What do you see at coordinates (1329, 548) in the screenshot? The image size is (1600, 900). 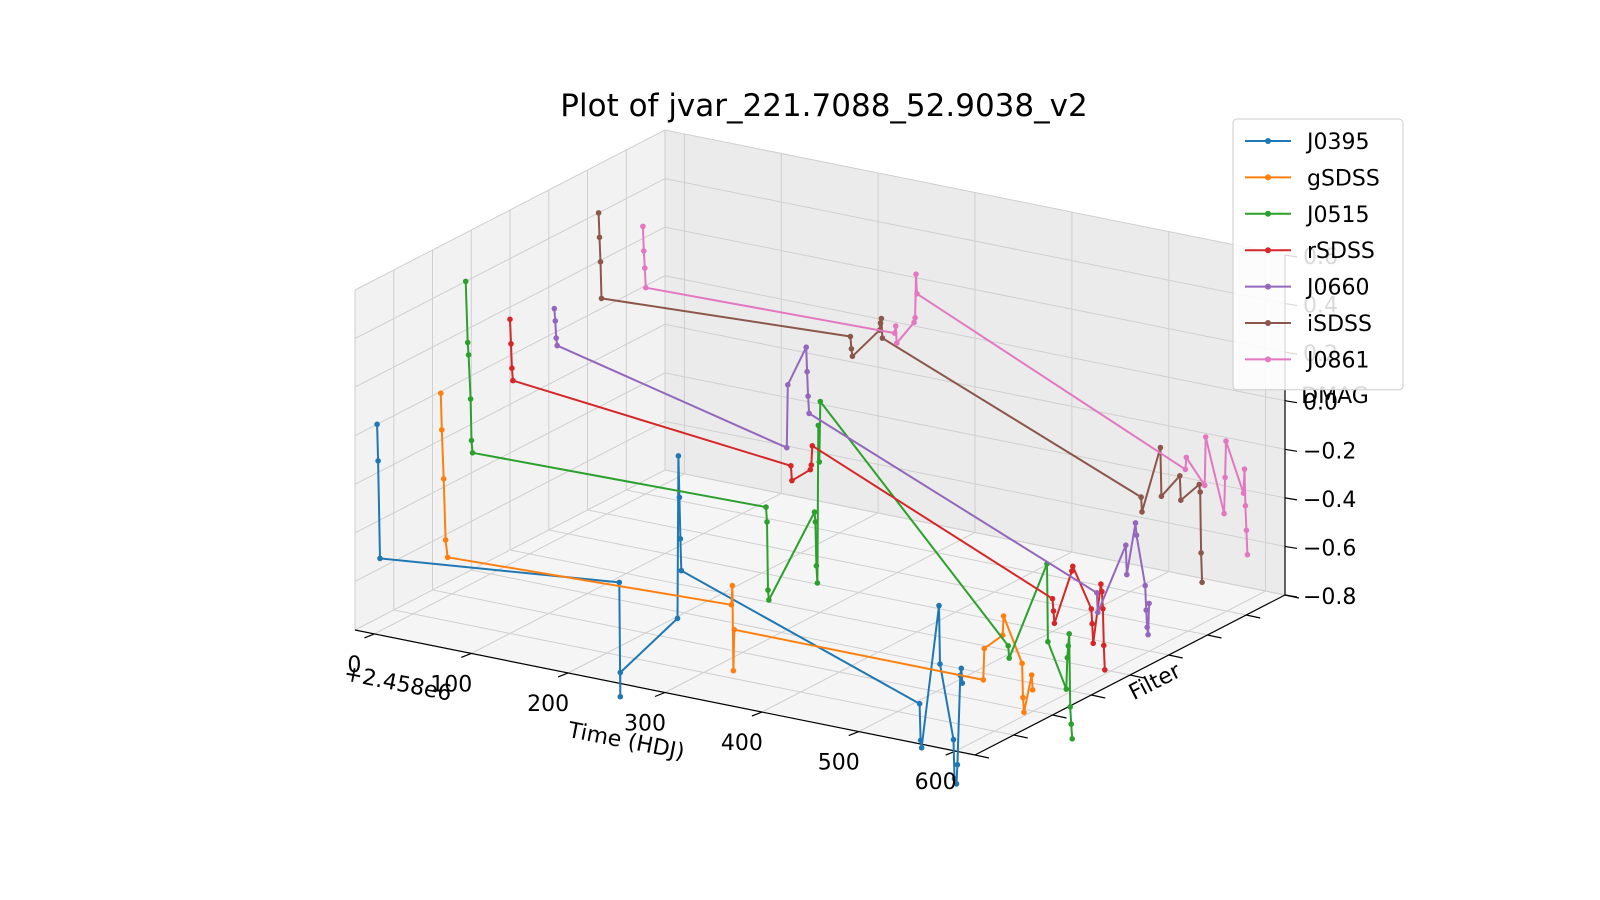 I see `z-tick-label: −0.6` at bounding box center [1329, 548].